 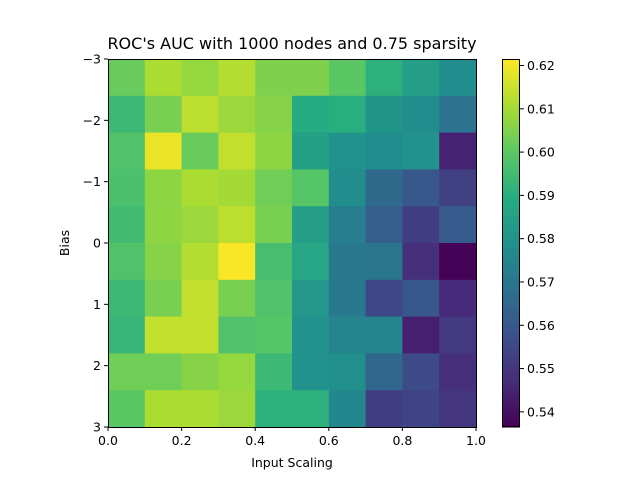 What do you see at coordinates (108, 440) in the screenshot?
I see `x-tick-label: 0.0` at bounding box center [108, 440].